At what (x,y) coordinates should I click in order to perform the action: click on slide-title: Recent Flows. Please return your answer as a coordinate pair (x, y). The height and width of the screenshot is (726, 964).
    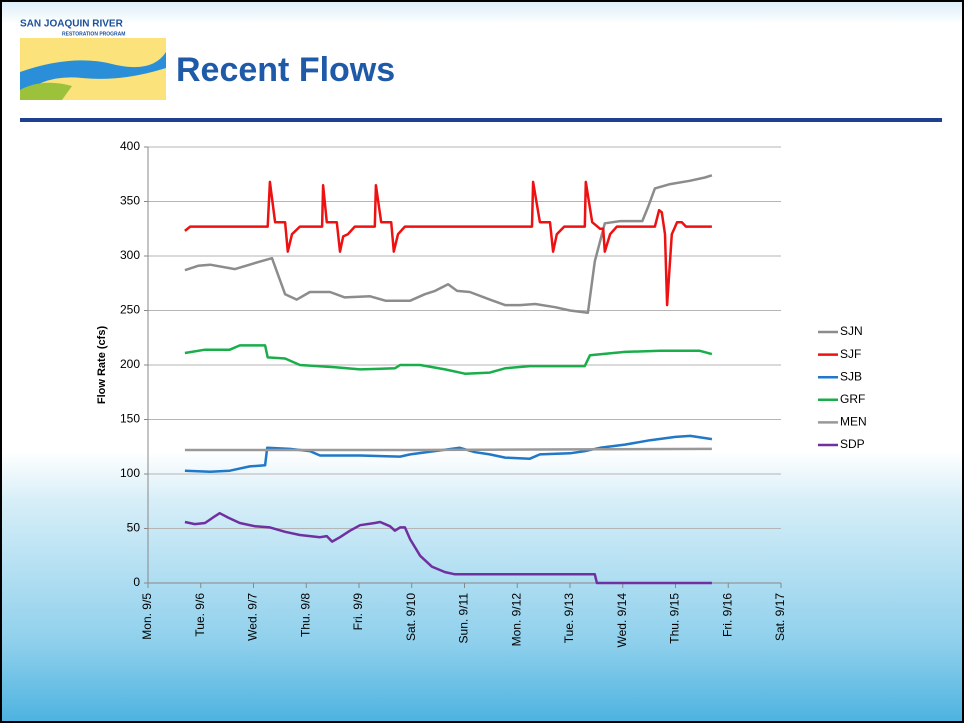
    Looking at the image, I should click on (285, 70).